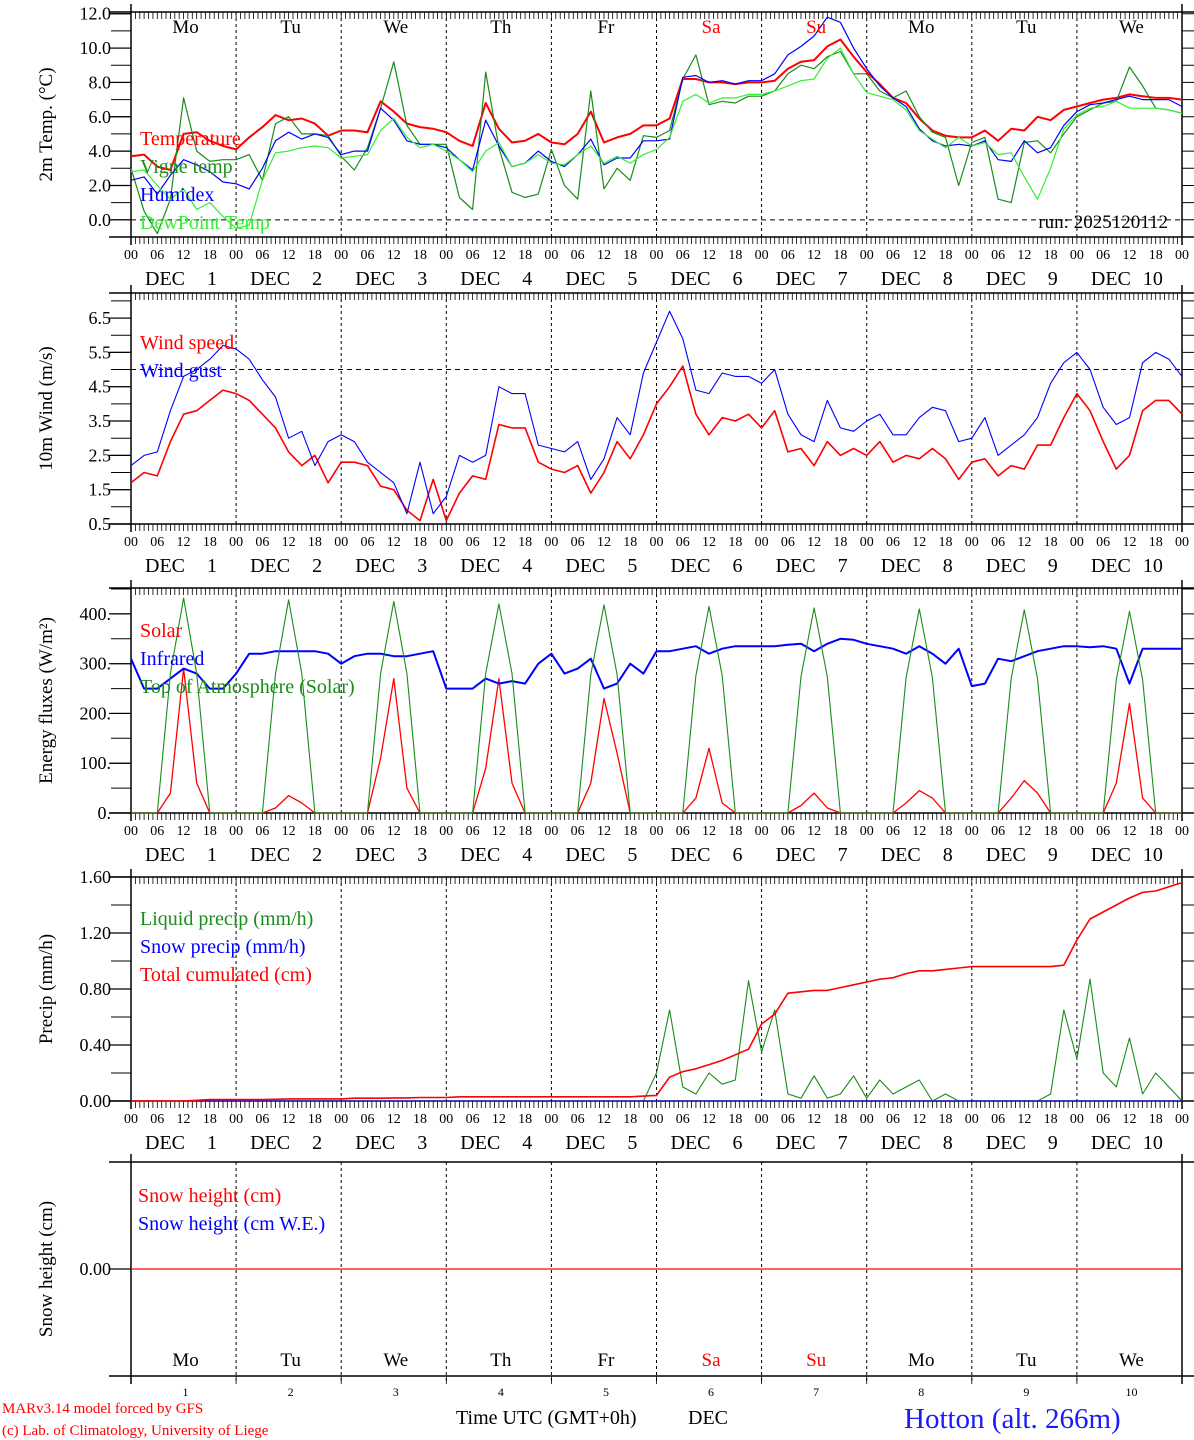 The width and height of the screenshot is (1194, 1440). I want to click on legend-entry: Temperature, so click(190, 139).